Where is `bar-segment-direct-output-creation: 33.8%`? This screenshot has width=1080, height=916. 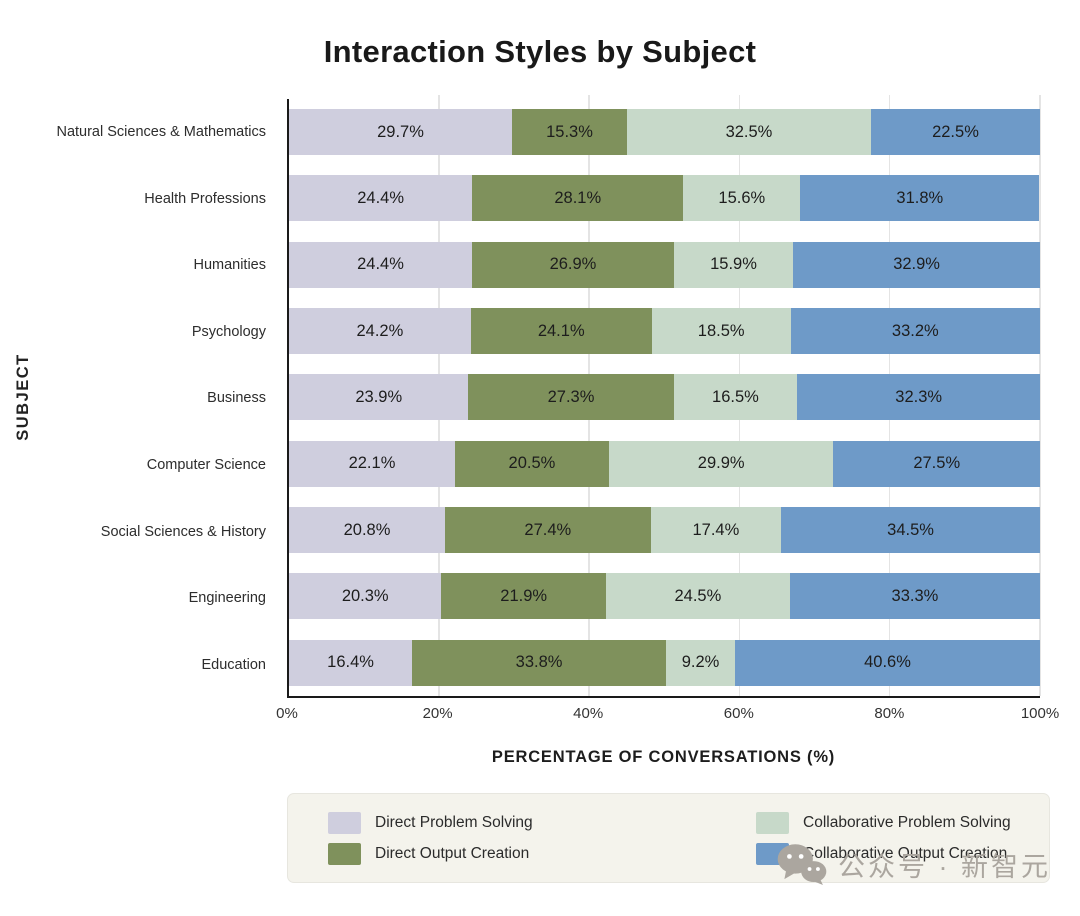
bar-segment-direct-output-creation: 33.8% is located at coordinates (539, 662).